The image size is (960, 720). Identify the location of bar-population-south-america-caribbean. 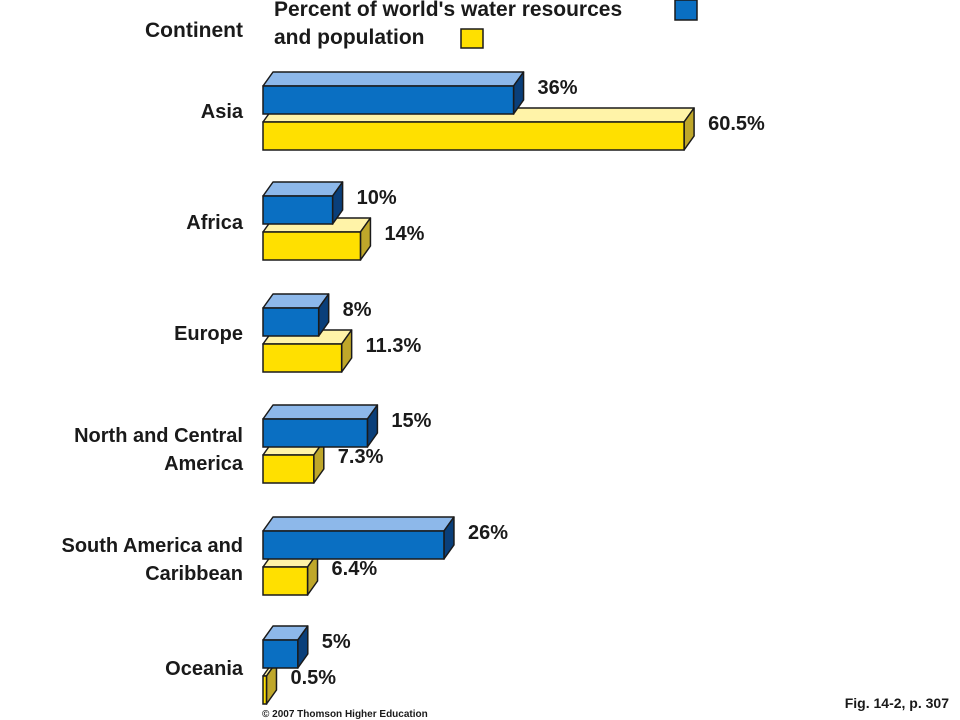
(290, 574).